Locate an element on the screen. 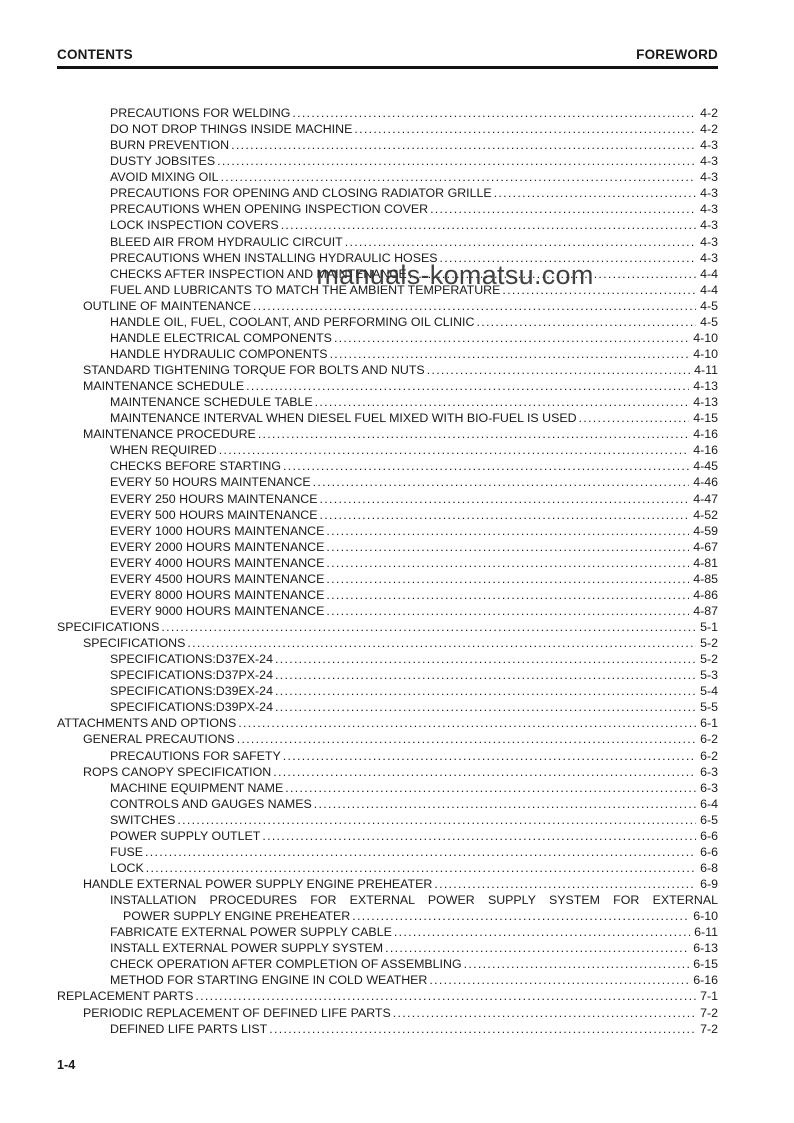 The height and width of the screenshot is (1123, 794). toc-entry-label: SPECIFICATIONS:D39EX-24 is located at coordinates (191, 691).